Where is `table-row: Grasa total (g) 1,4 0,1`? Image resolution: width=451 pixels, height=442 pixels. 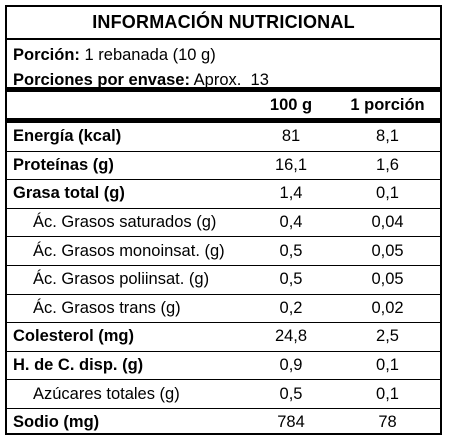
table-row: Grasa total (g) 1,4 0,1 is located at coordinates (223, 194).